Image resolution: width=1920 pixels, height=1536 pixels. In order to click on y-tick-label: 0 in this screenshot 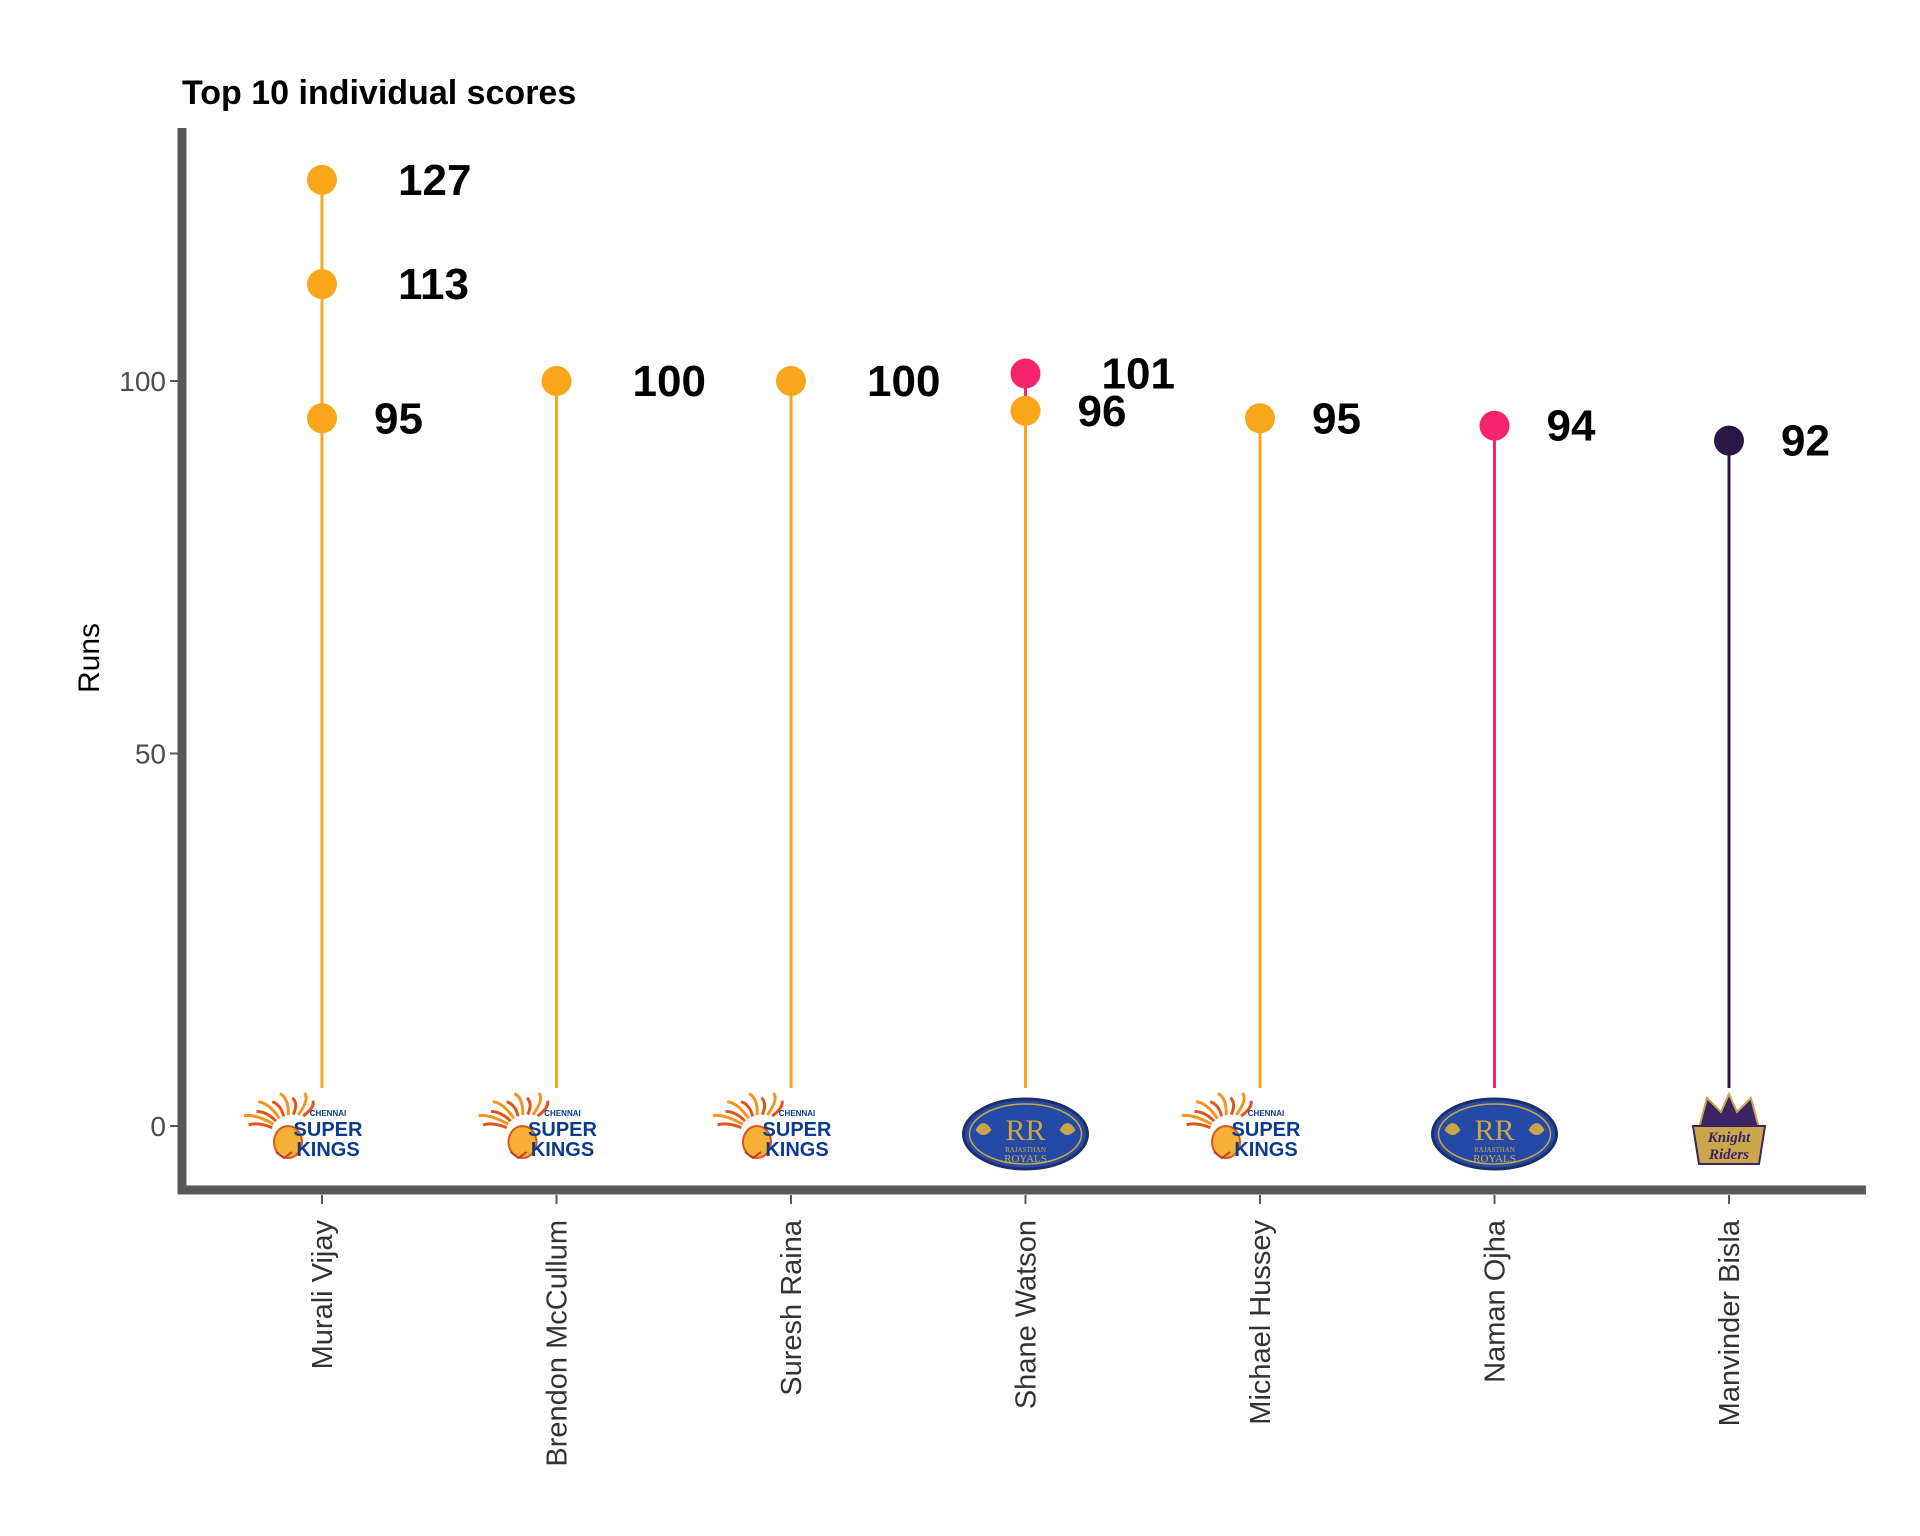, I will do `click(158, 1126)`.